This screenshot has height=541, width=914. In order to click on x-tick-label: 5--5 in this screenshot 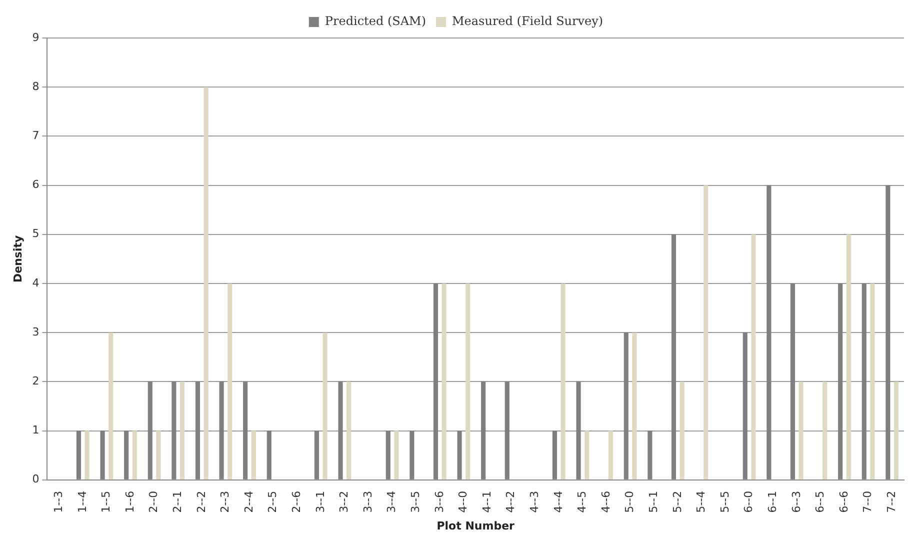, I will do `click(725, 501)`.